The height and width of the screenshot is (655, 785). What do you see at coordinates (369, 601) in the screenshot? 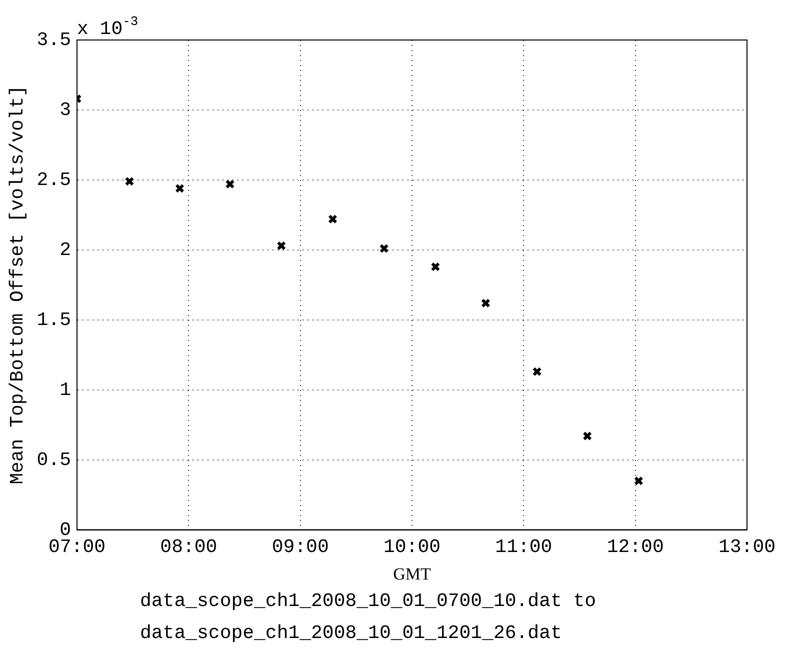
I see `text: data_scope_ch1_2008_10_01_0700_10.dat to` at bounding box center [369, 601].